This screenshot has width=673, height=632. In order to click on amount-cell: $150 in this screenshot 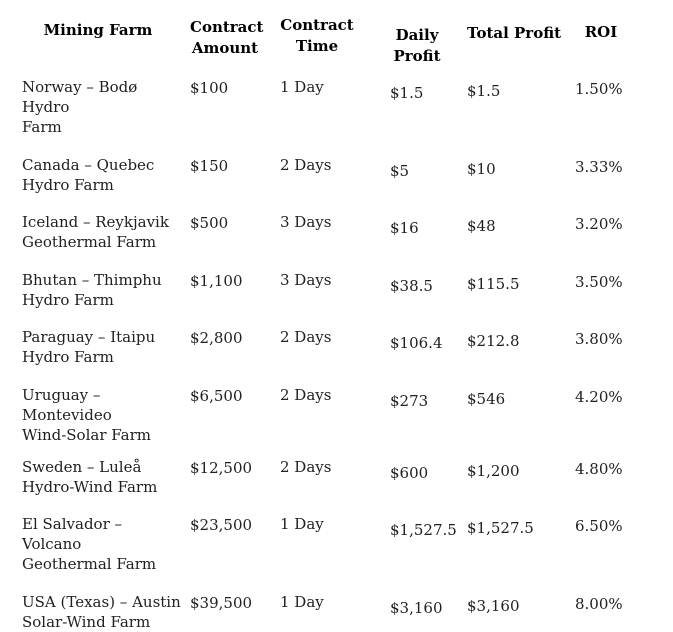, I will do `click(209, 165)`.